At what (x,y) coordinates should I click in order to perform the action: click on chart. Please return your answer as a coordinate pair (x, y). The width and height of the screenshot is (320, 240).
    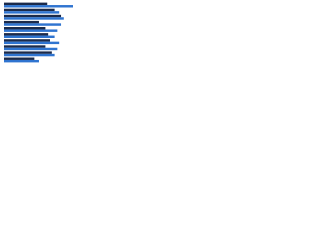
    Looking at the image, I should click on (38, 32).